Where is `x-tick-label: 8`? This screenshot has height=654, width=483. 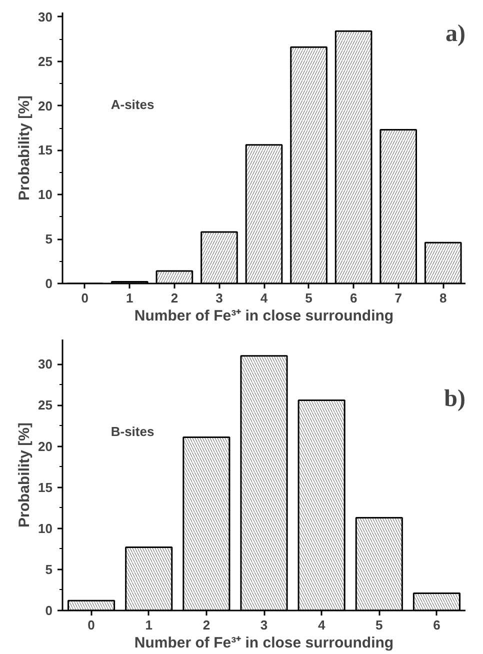 x-tick-label: 8 is located at coordinates (443, 298).